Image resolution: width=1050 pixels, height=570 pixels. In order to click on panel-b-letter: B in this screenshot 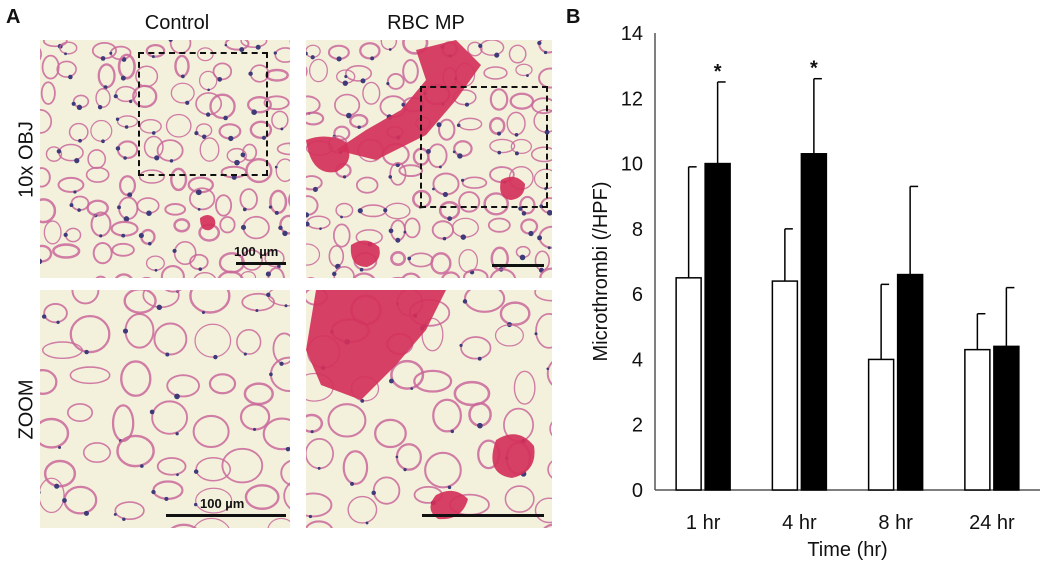, I will do `click(573, 17)`.